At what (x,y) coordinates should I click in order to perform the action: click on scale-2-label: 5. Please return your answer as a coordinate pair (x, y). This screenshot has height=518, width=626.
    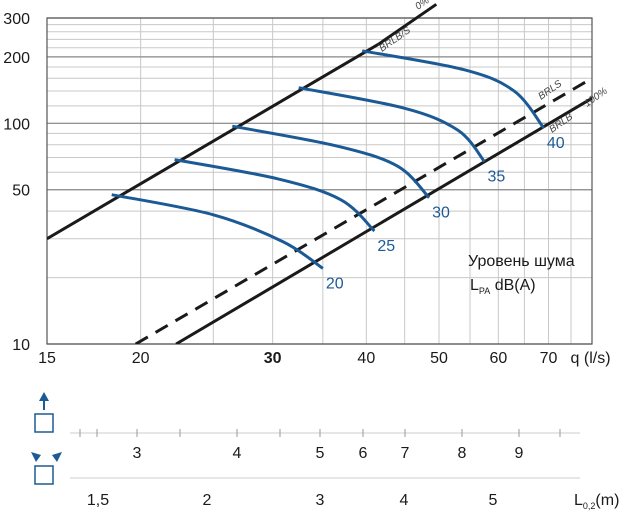
    Looking at the image, I should click on (493, 500).